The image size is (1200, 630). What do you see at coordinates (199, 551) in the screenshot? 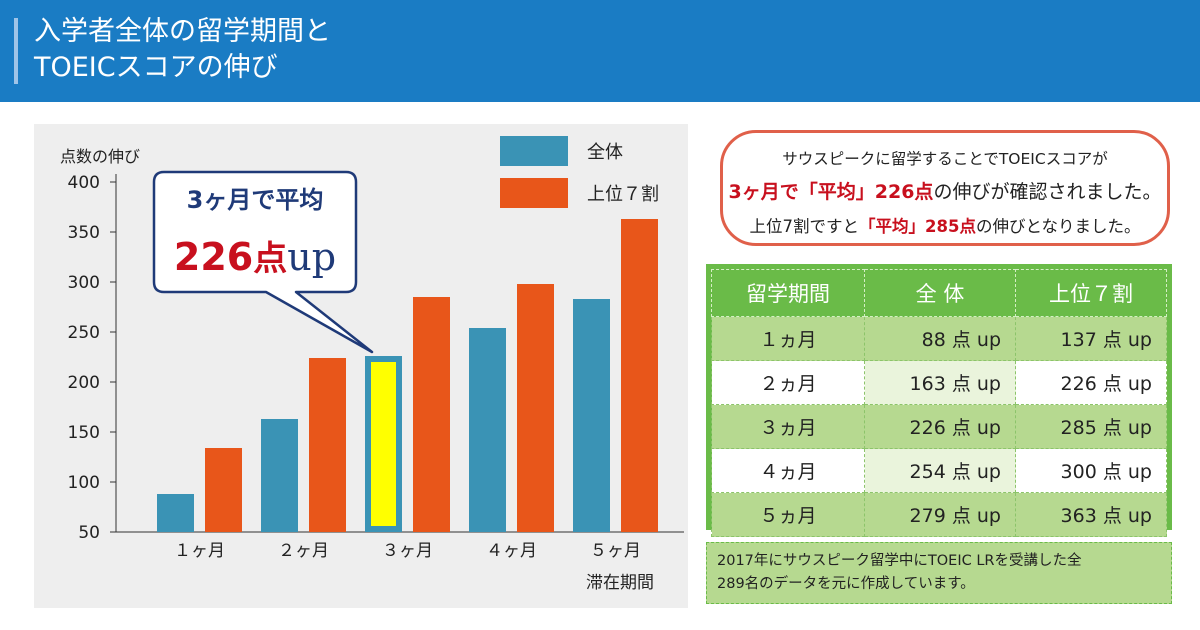
I see `x-tick-label: １ヶ月` at bounding box center [199, 551].